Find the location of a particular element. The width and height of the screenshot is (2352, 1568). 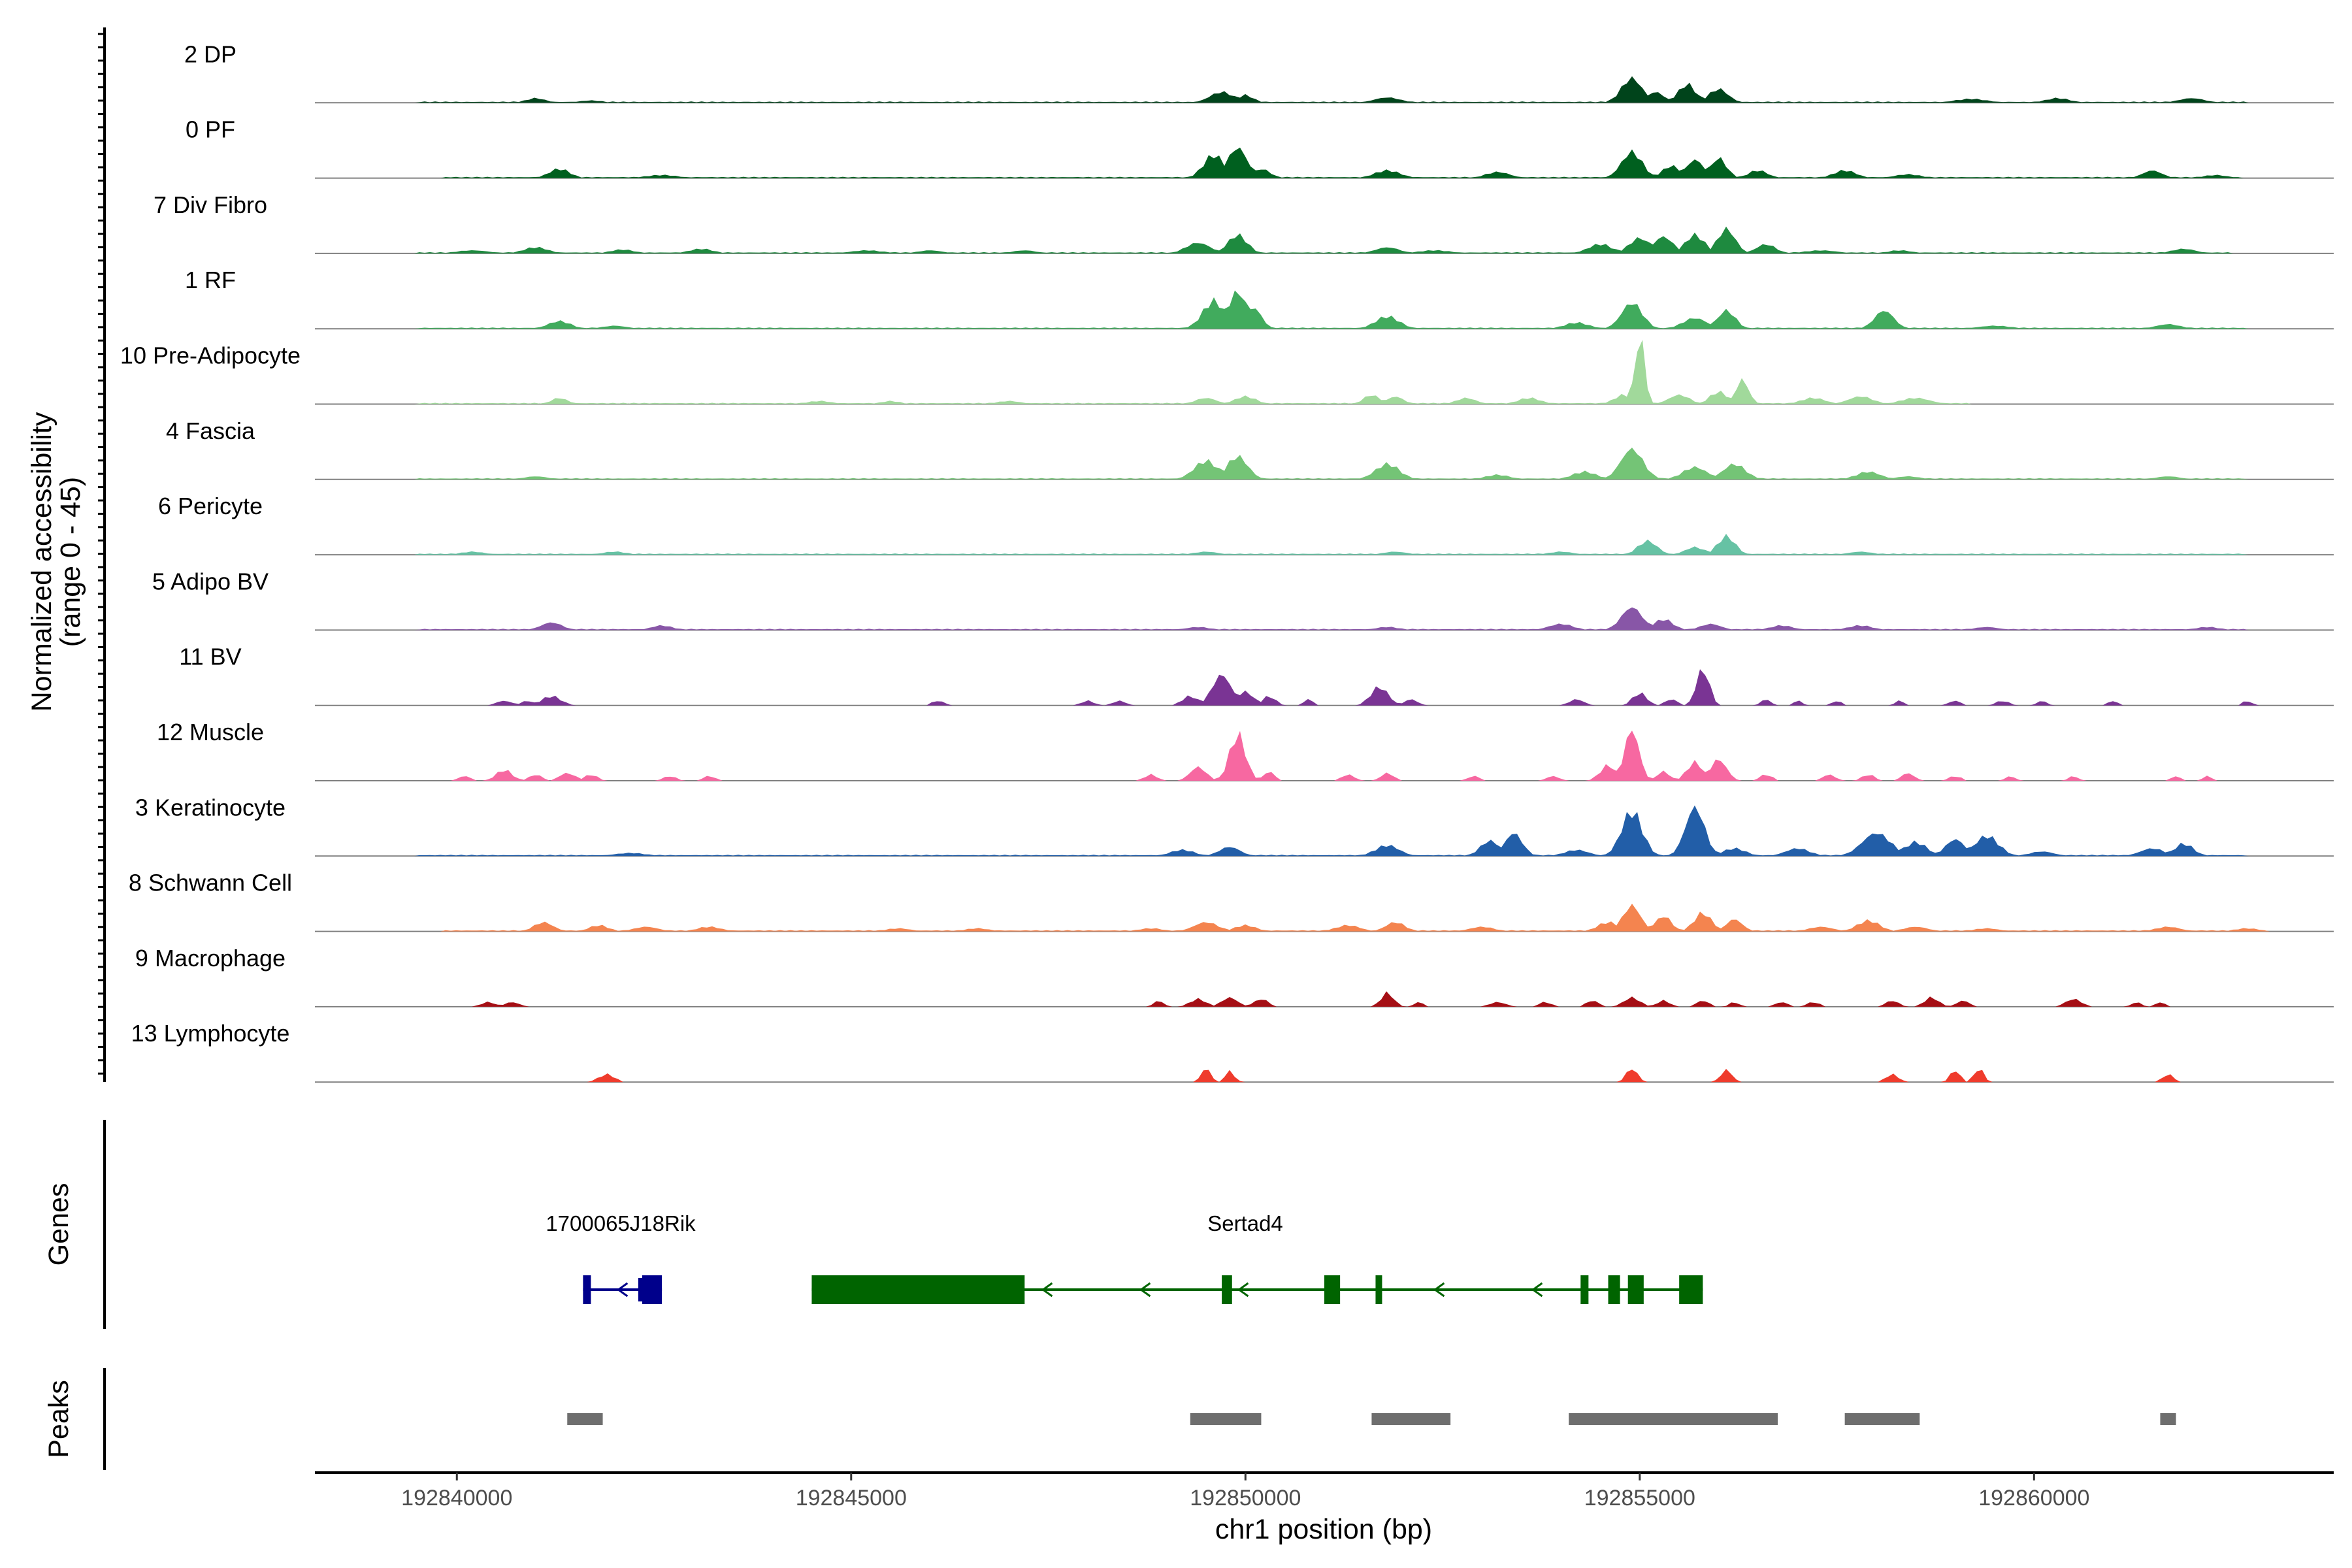

peaks-panel-title: Peaks is located at coordinates (58, 1419).